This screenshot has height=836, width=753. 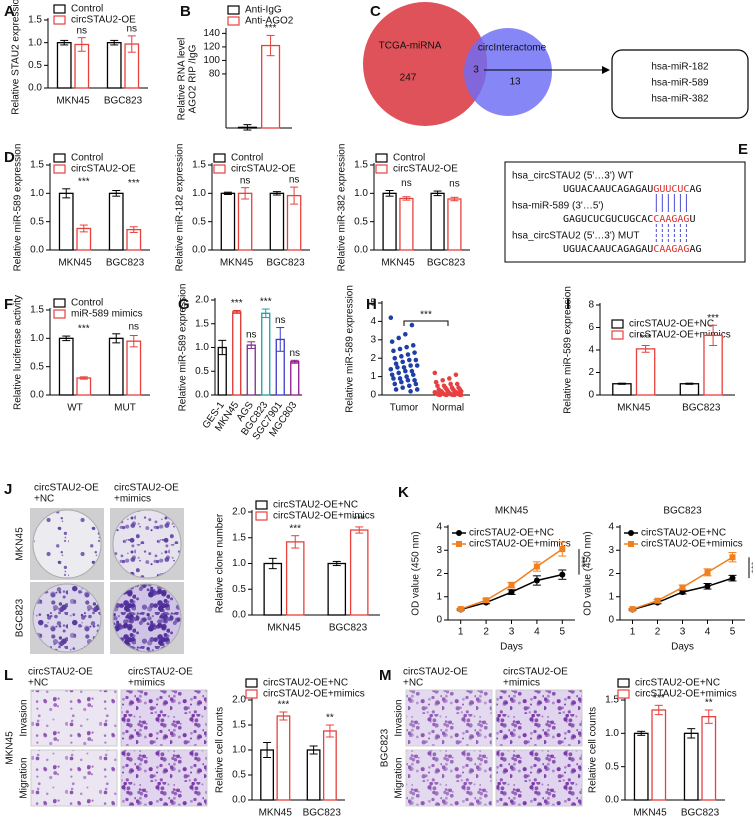 What do you see at coordinates (425, 169) in the screenshot?
I see `legend-label: circSTAU2-OE` at bounding box center [425, 169].